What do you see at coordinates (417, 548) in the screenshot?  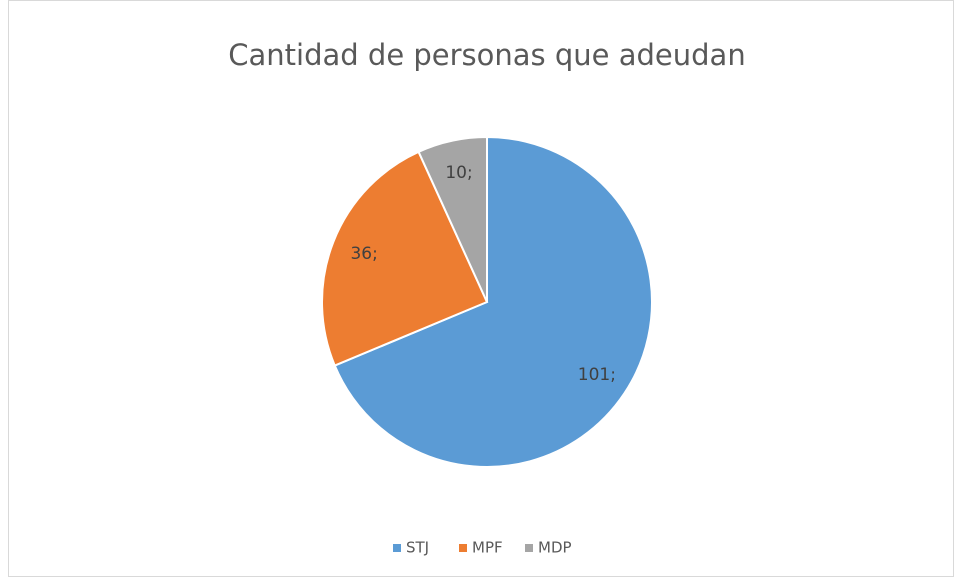 I see `legend-label: STJ` at bounding box center [417, 548].